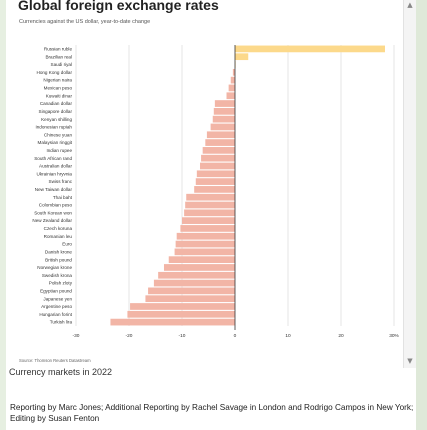 The height and width of the screenshot is (430, 427). Describe the element at coordinates (52, 220) in the screenshot. I see `category-label: New Zealand dollar` at that location.